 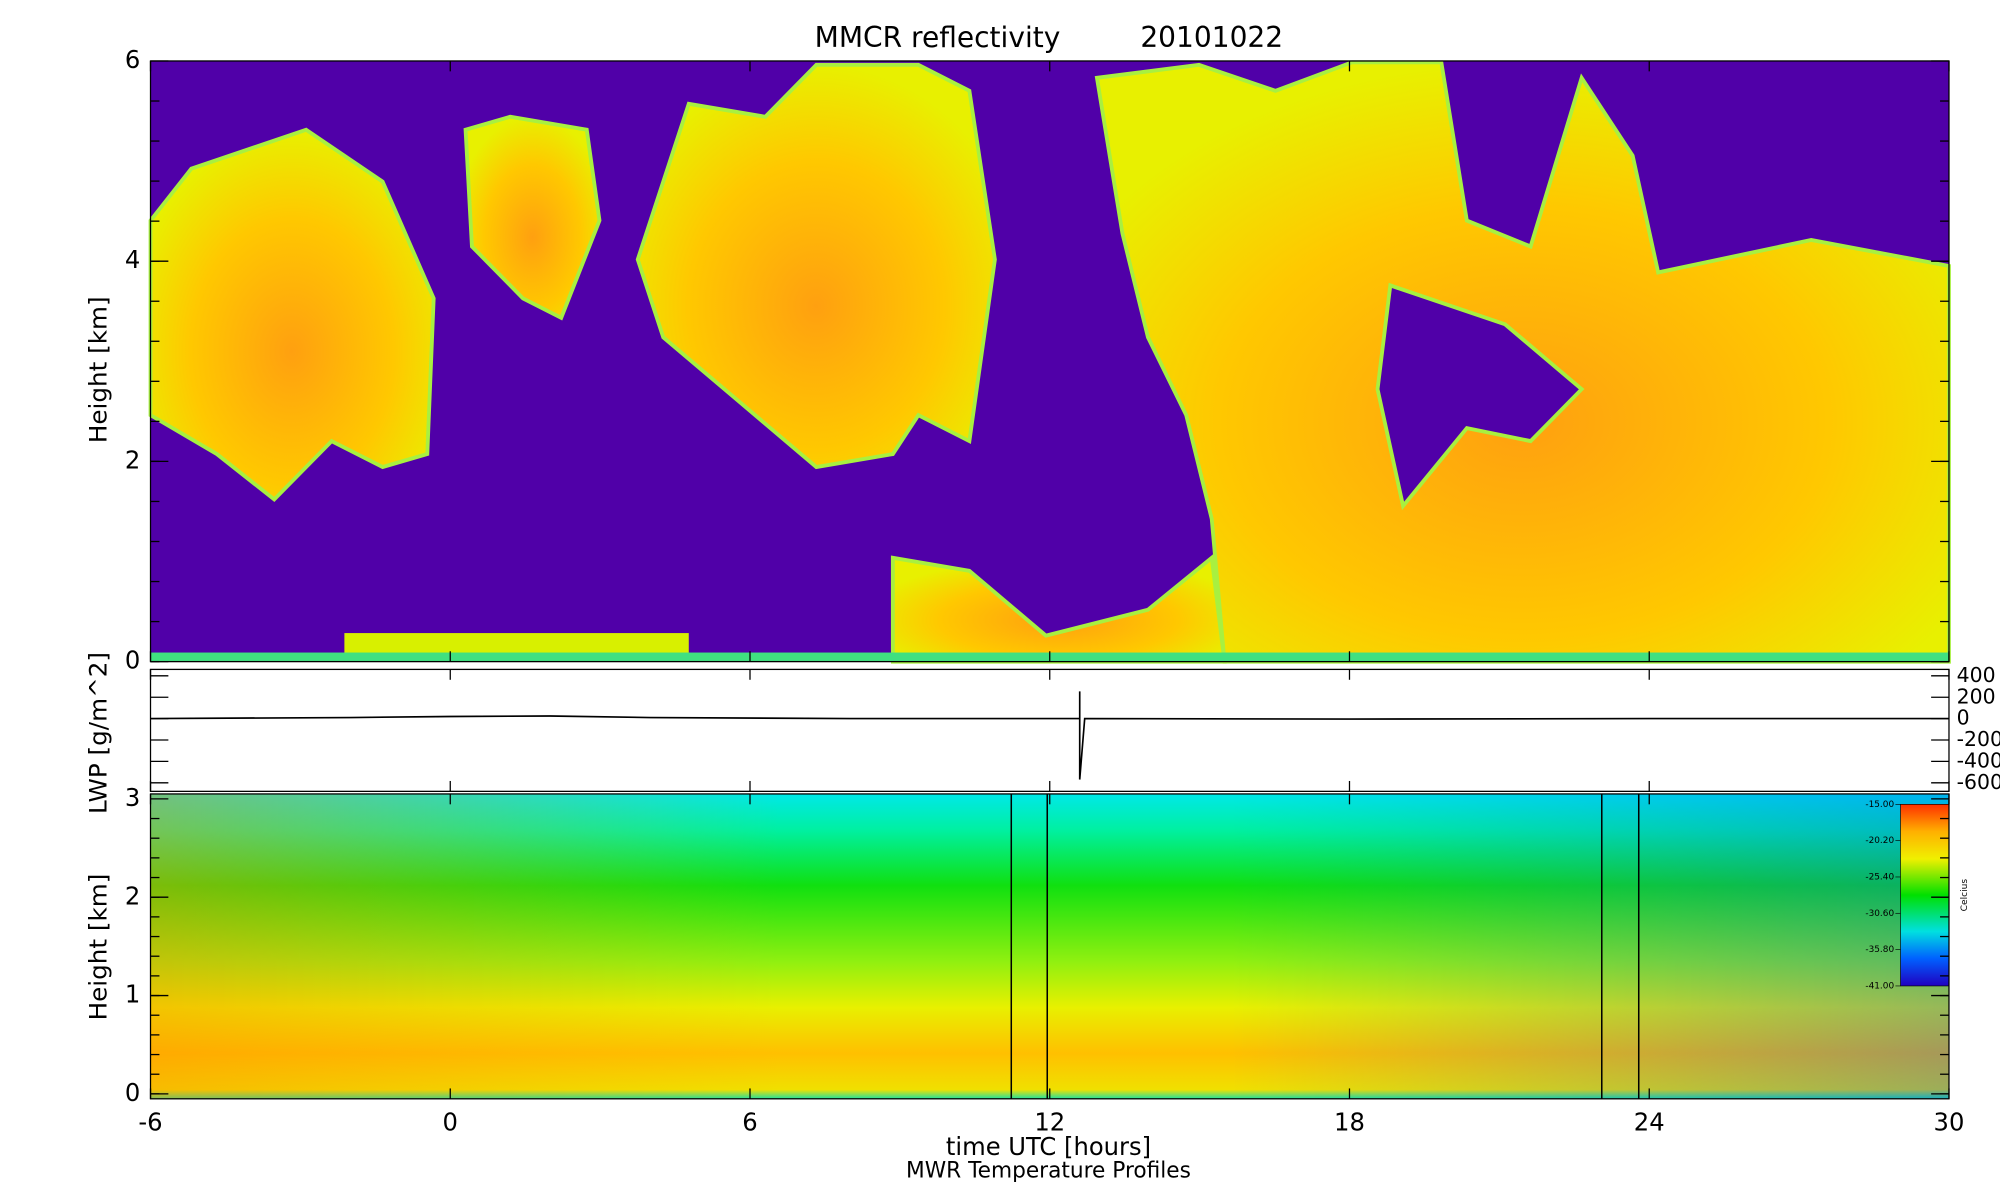 I want to click on y2-tick-label: 200, so click(x=1976, y=696).